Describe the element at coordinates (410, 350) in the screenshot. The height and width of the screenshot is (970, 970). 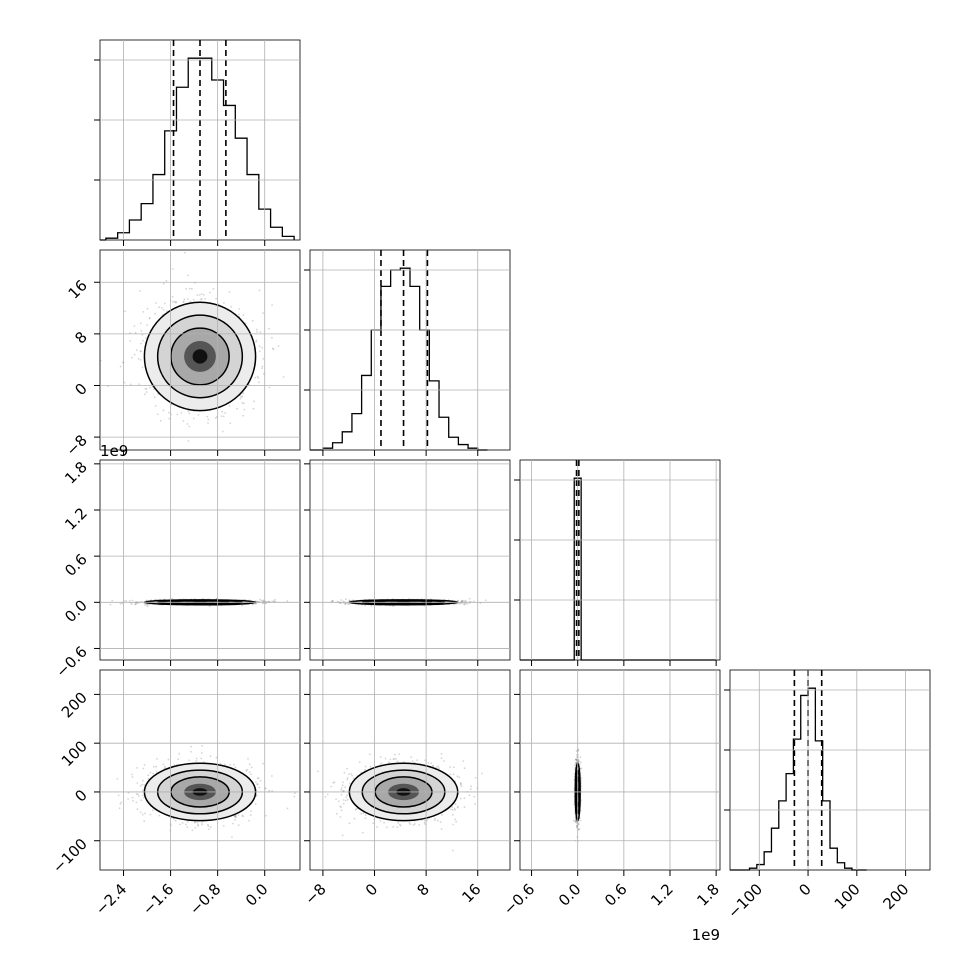
I see `panel-frame` at that location.